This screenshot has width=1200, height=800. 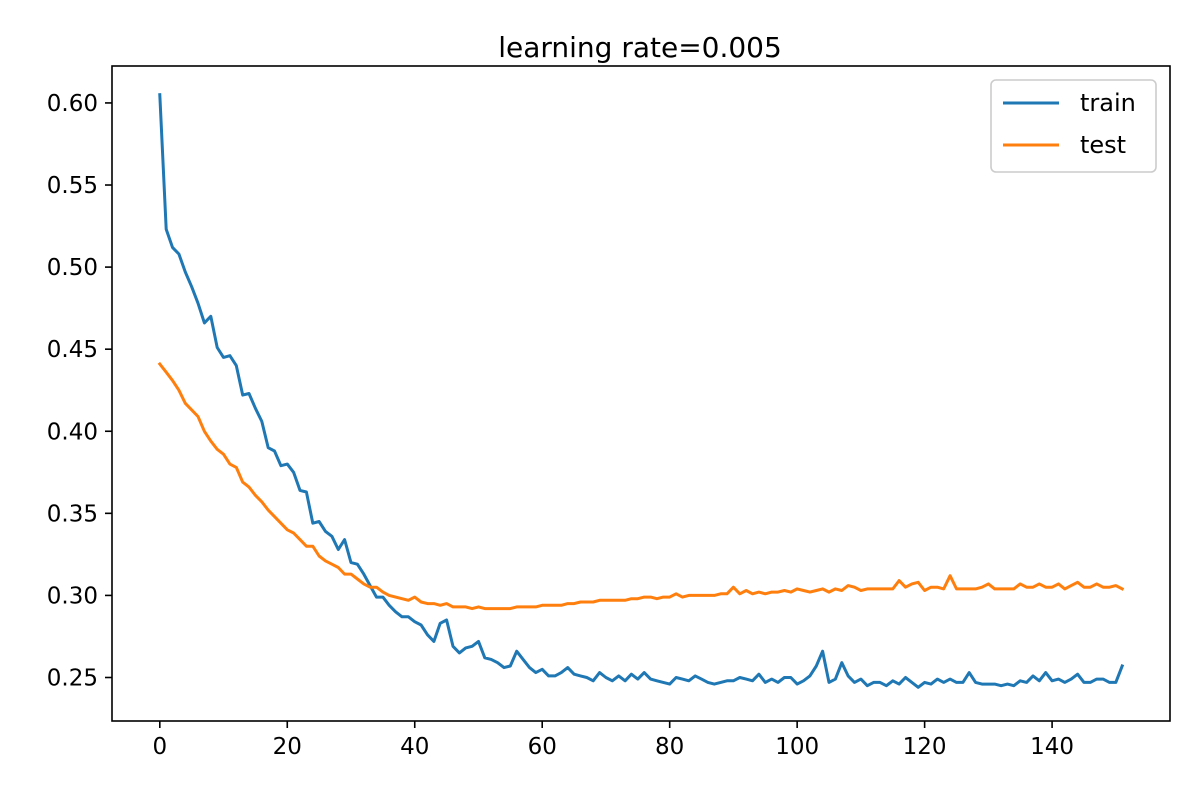 What do you see at coordinates (542, 747) in the screenshot?
I see `x-tick-label: 60` at bounding box center [542, 747].